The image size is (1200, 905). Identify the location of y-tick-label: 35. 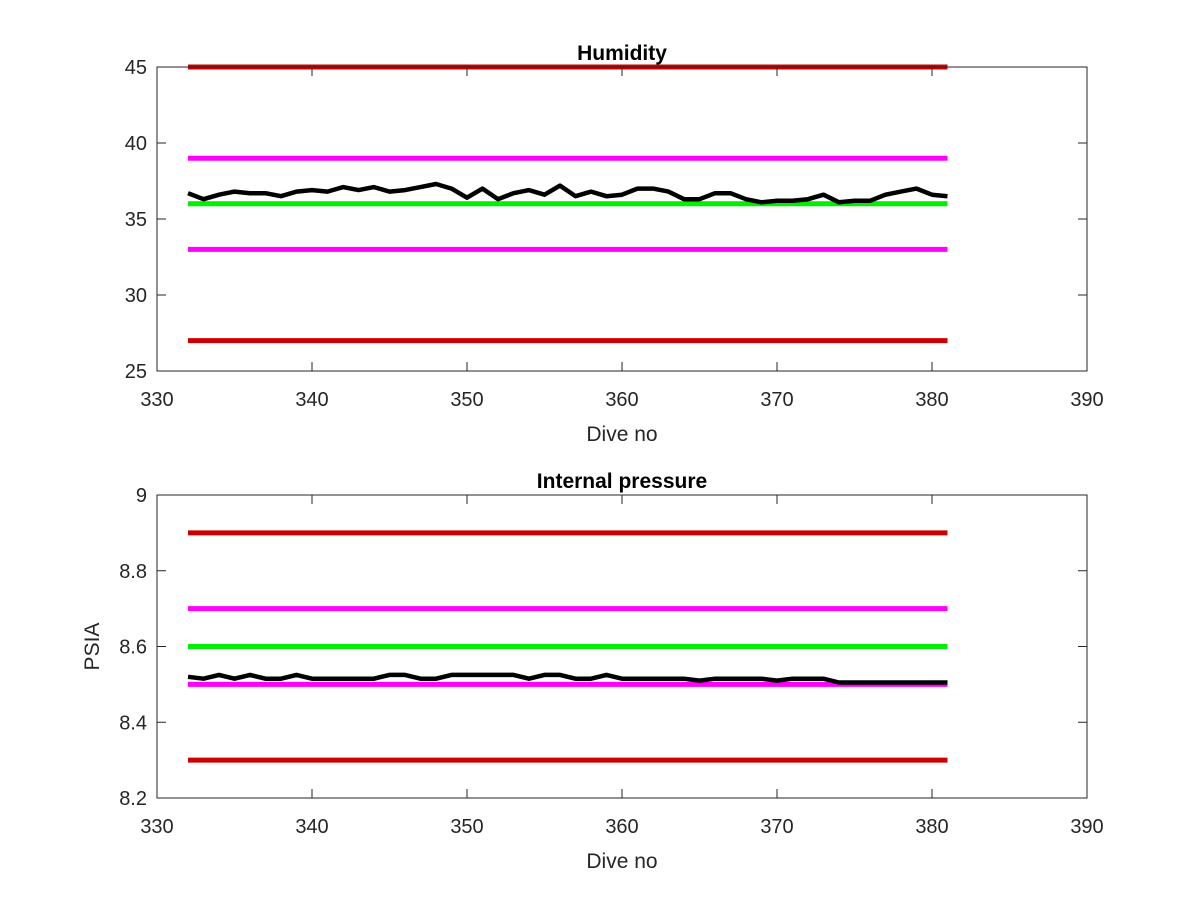
(136, 220).